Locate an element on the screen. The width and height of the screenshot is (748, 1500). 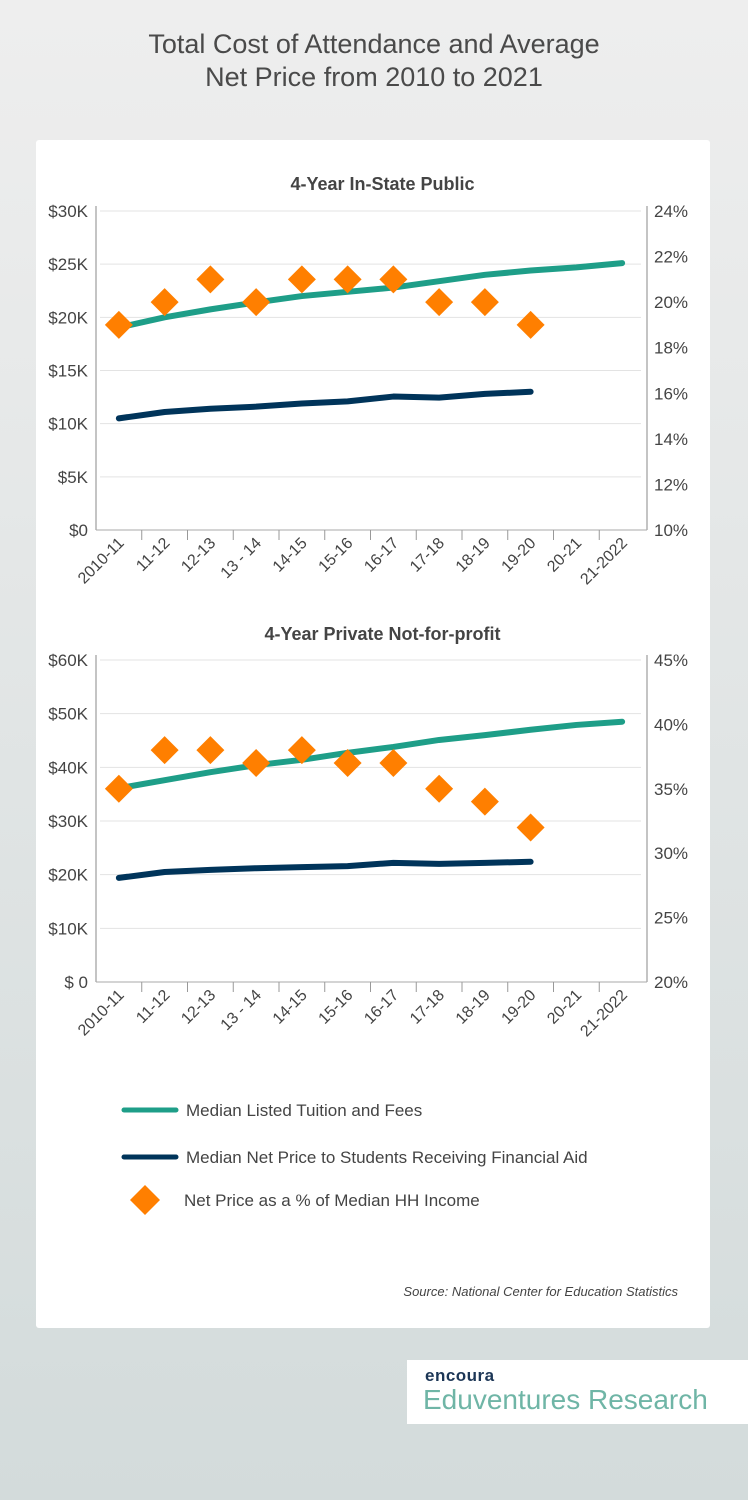
y-tick-label: $25K is located at coordinates (68, 264).